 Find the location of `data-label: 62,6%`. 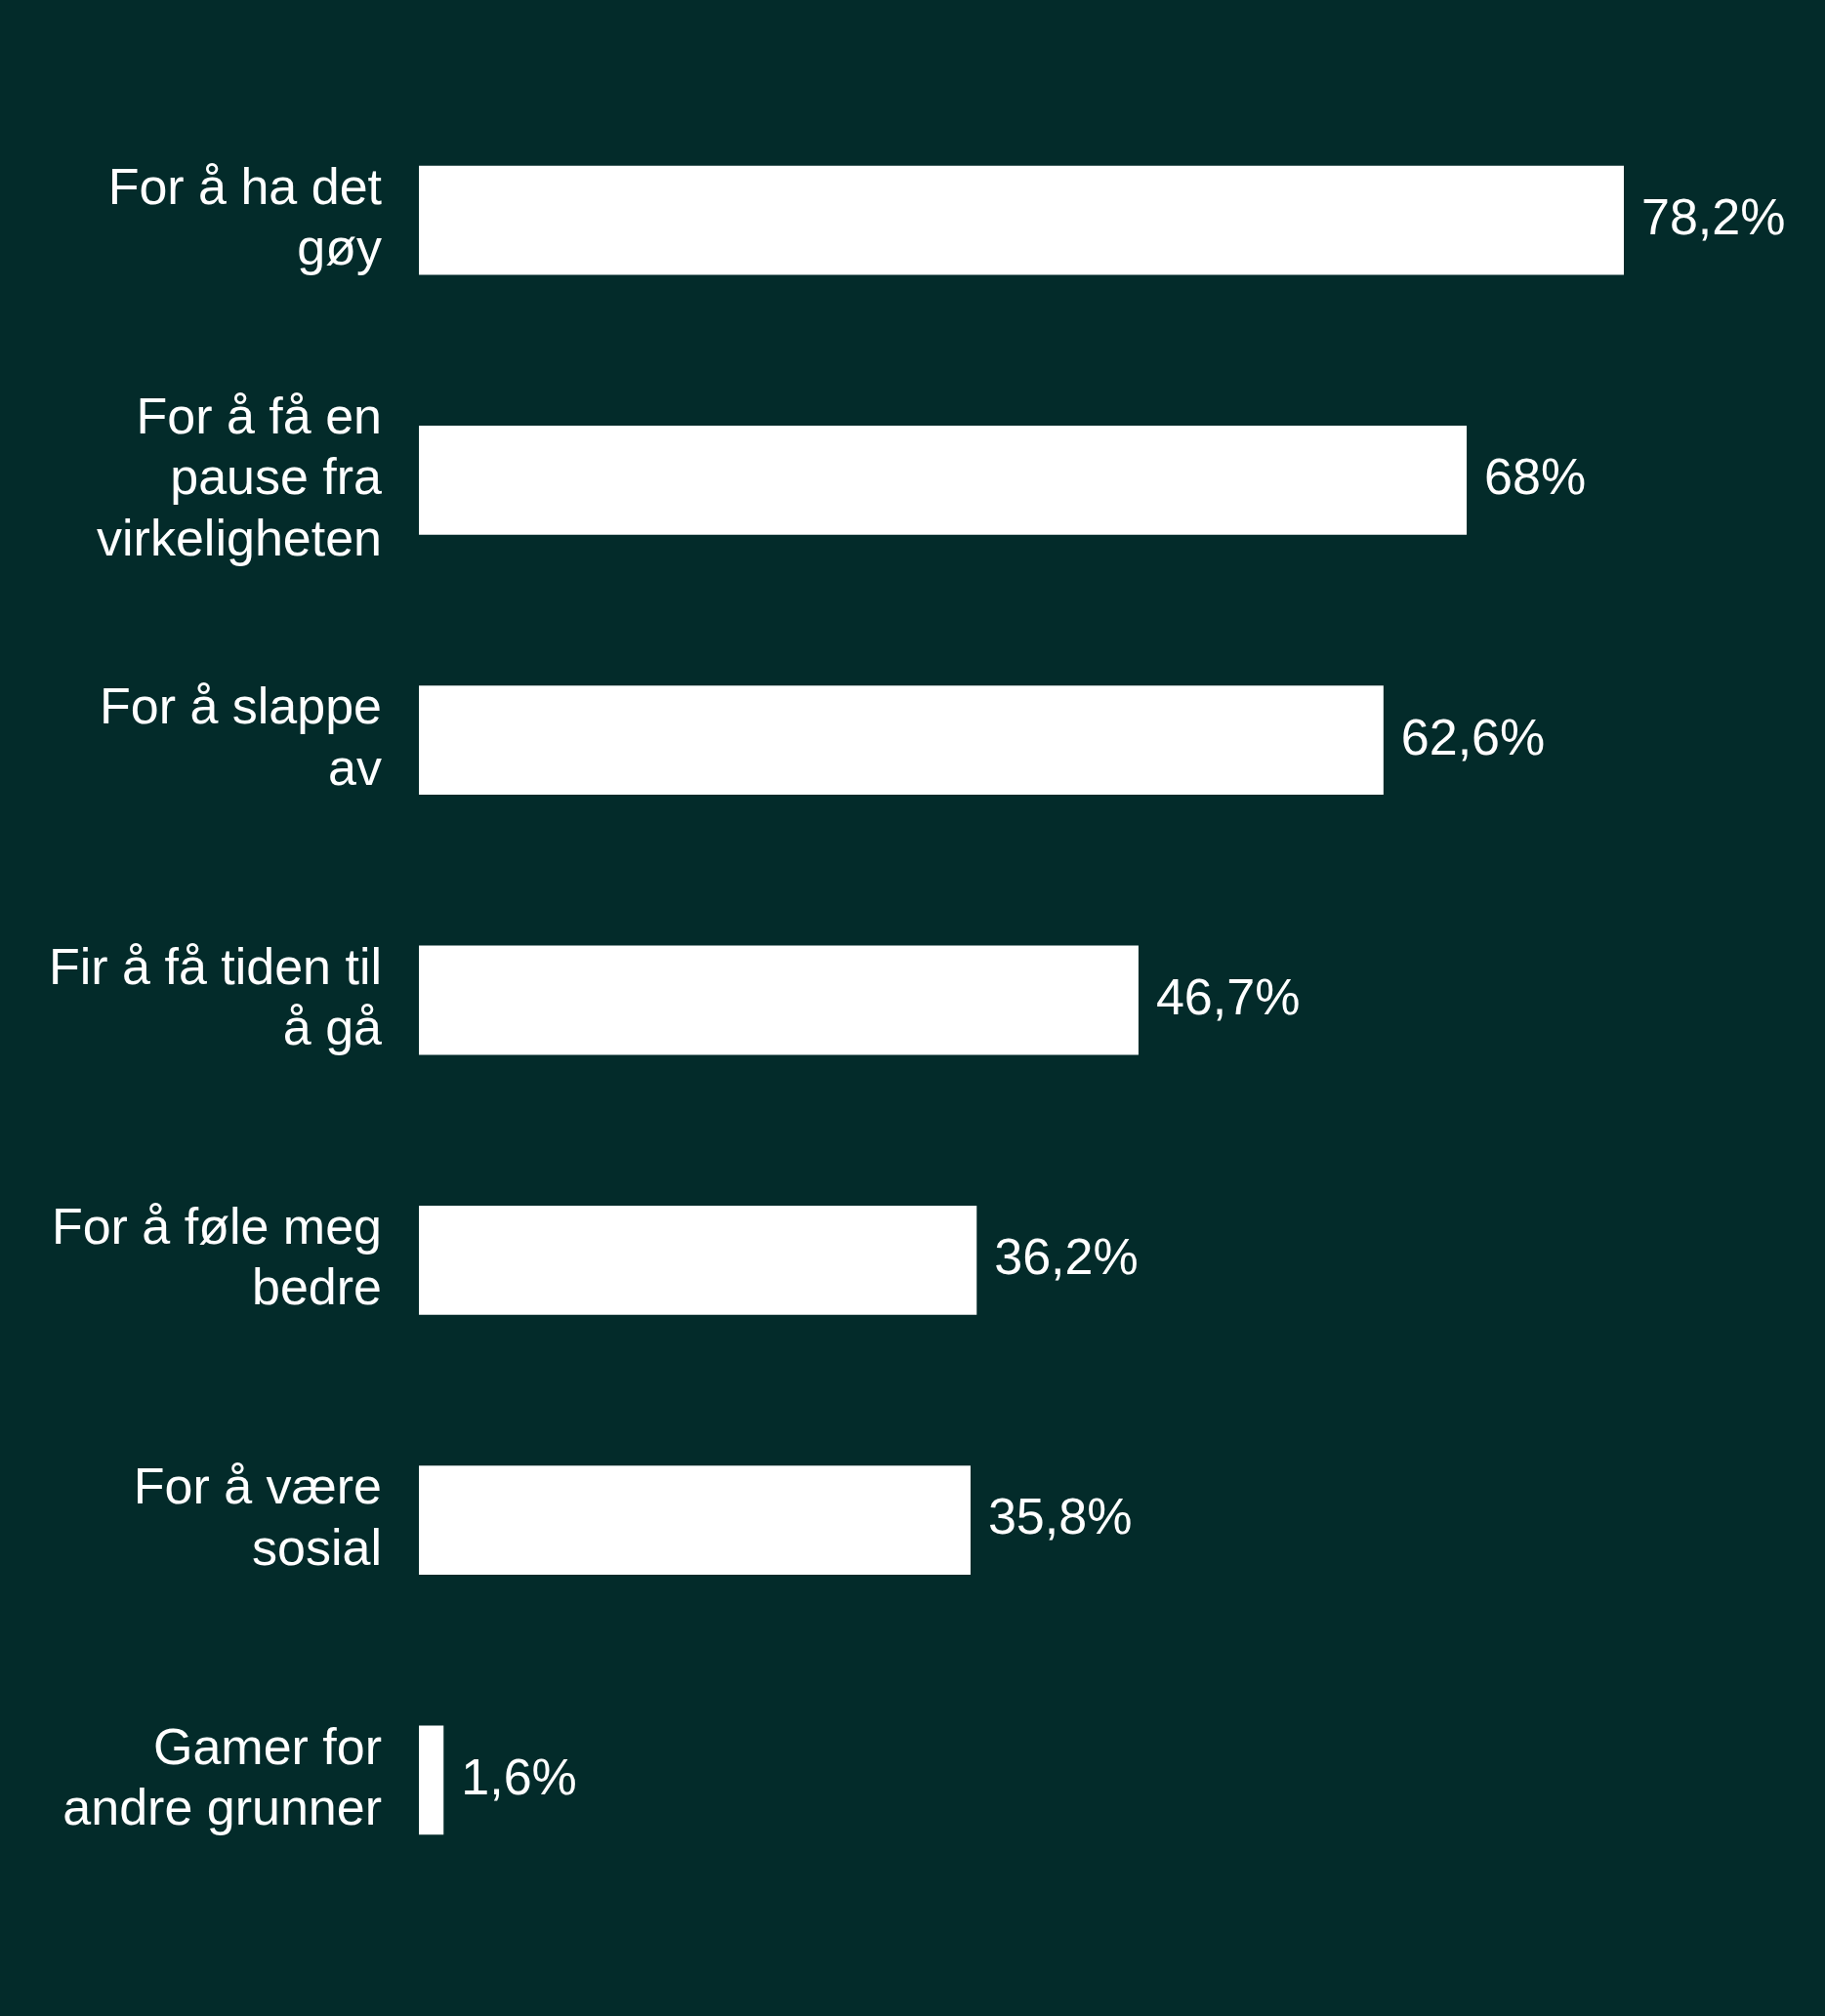

data-label: 62,6% is located at coordinates (1473, 736).